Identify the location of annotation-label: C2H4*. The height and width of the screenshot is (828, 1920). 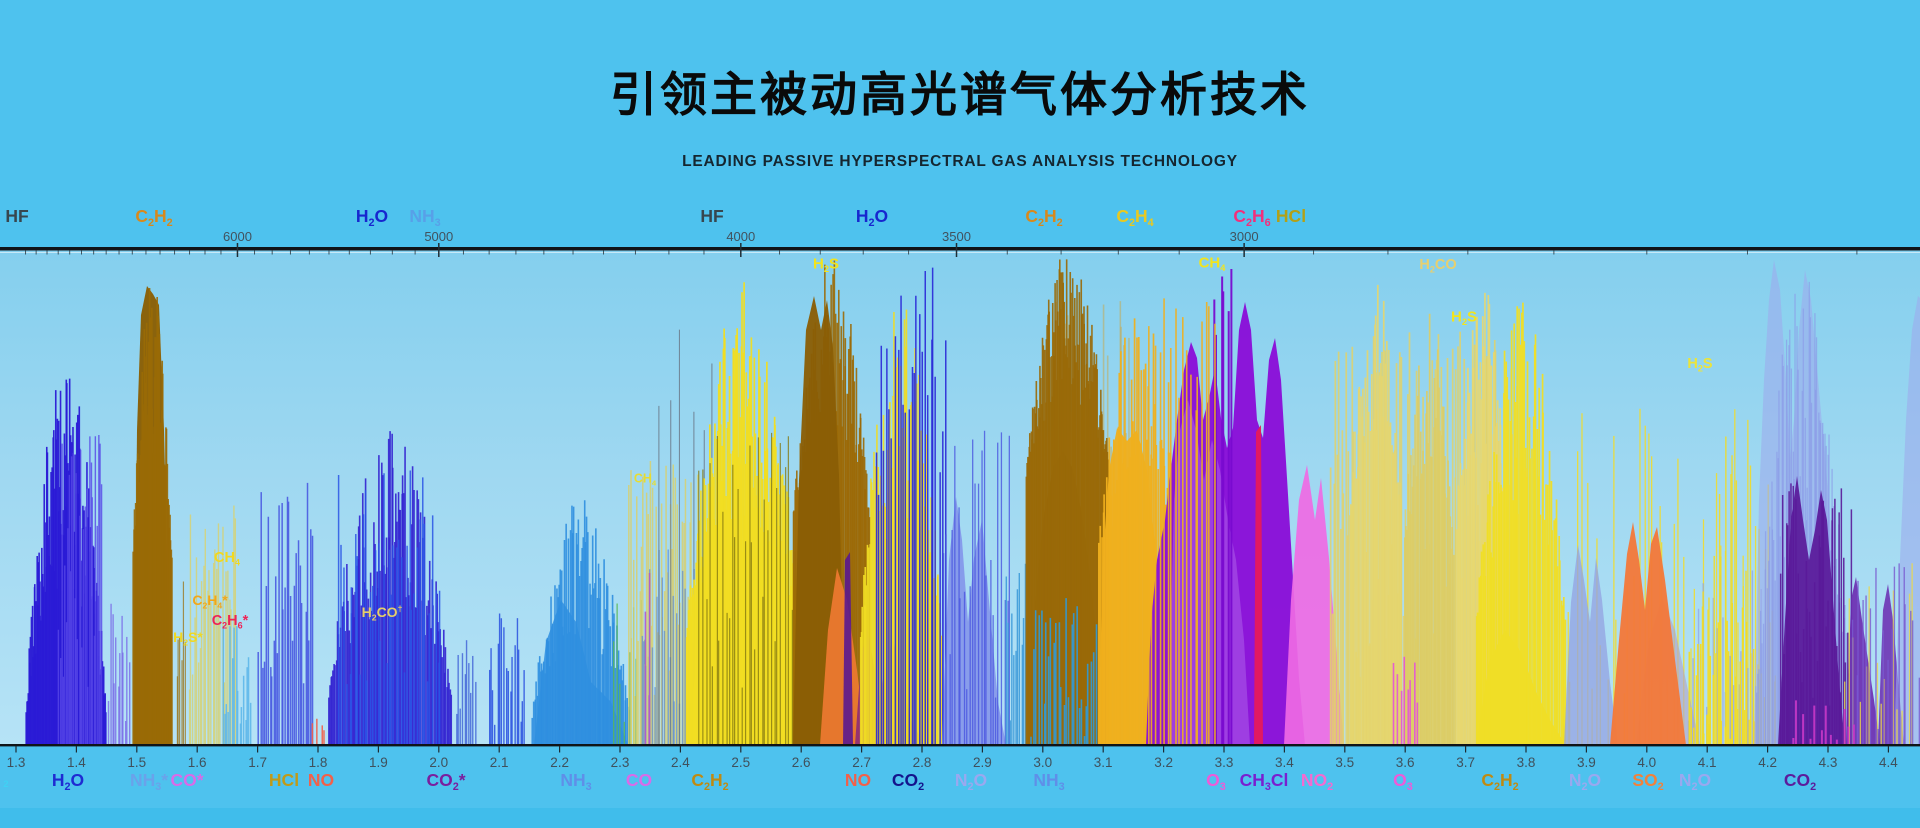
(210, 601).